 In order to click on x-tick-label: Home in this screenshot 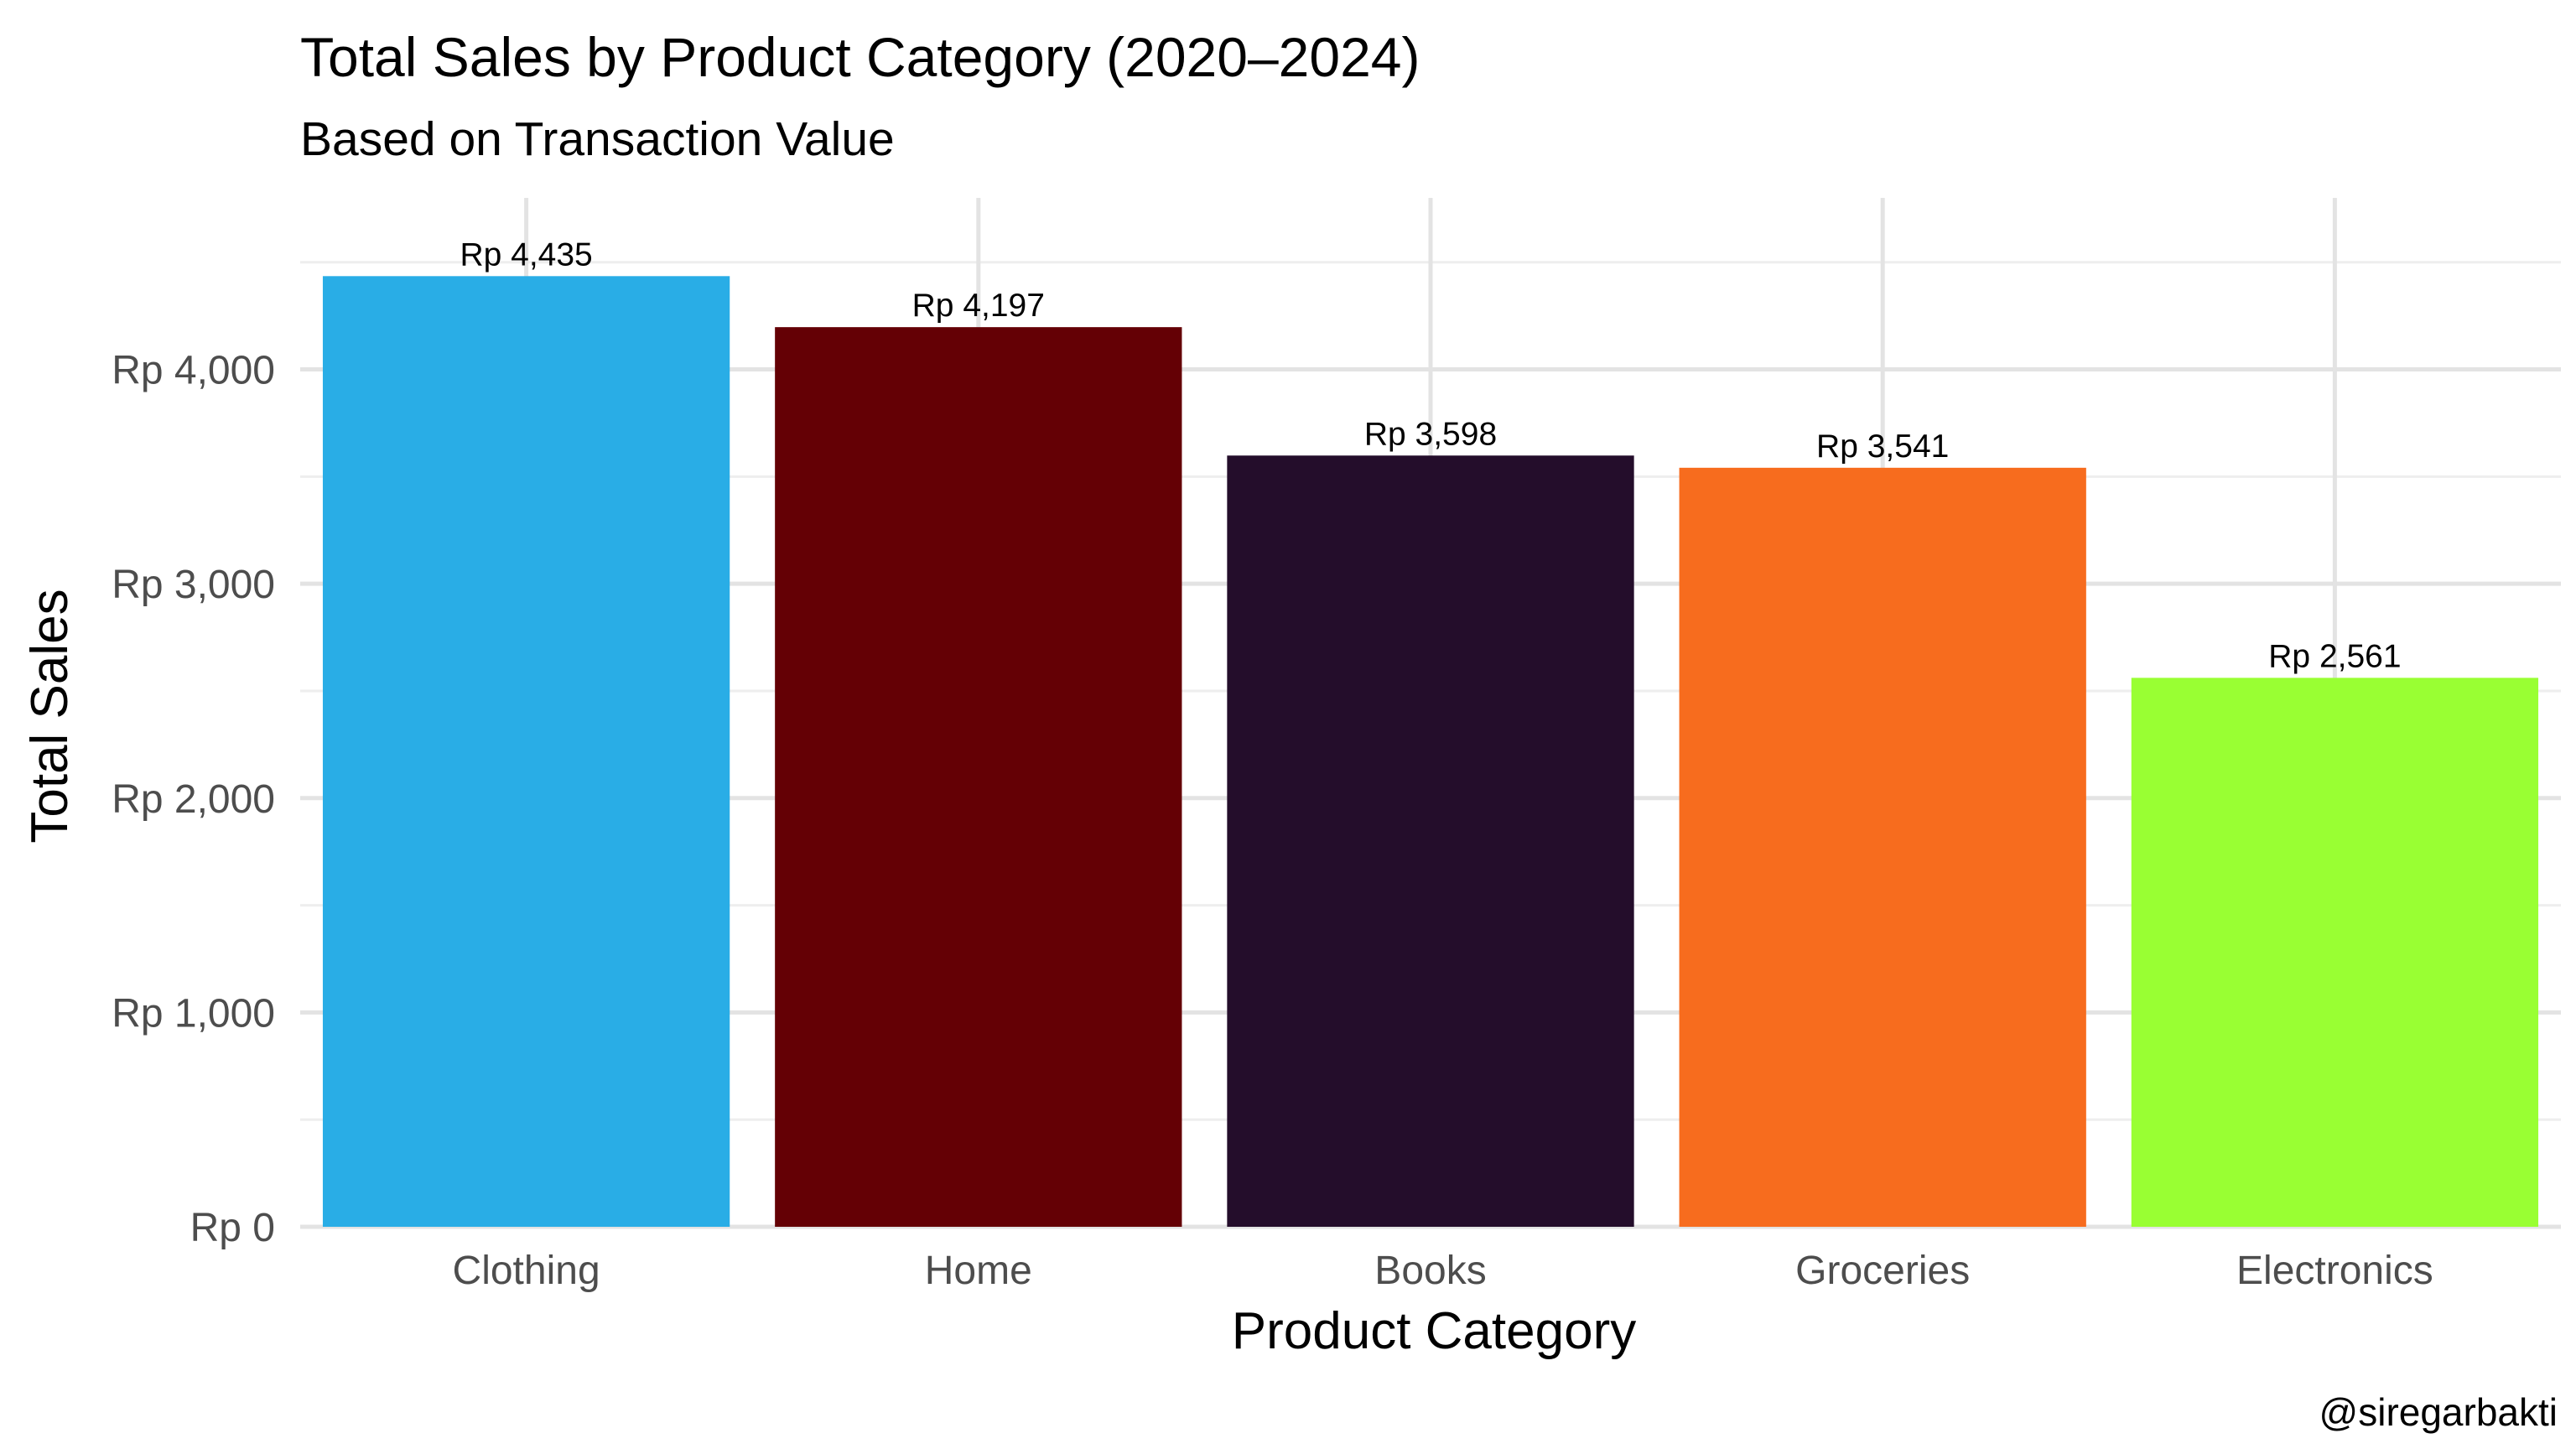, I will do `click(978, 1271)`.